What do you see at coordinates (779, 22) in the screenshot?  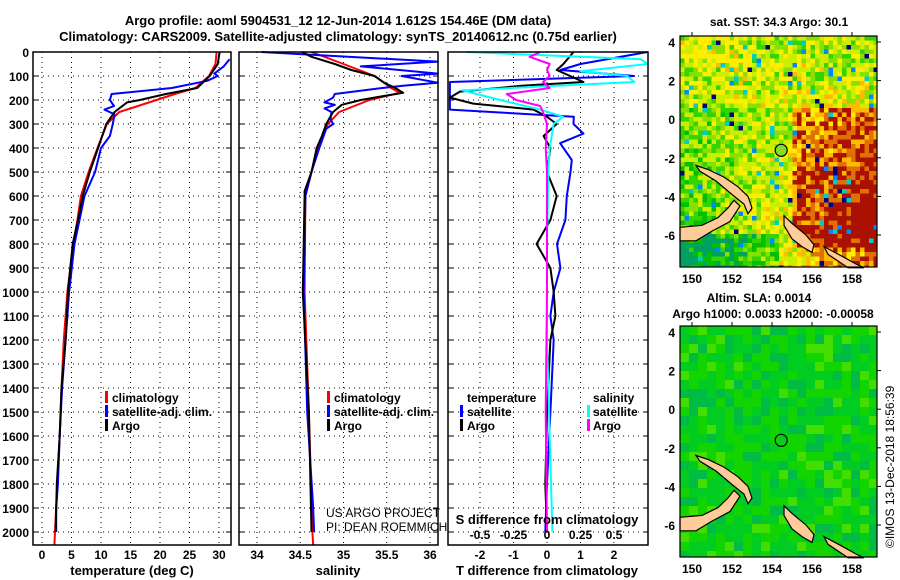 I see `sst-map-title: sat. SST: 34.3 Argo: 30.1` at bounding box center [779, 22].